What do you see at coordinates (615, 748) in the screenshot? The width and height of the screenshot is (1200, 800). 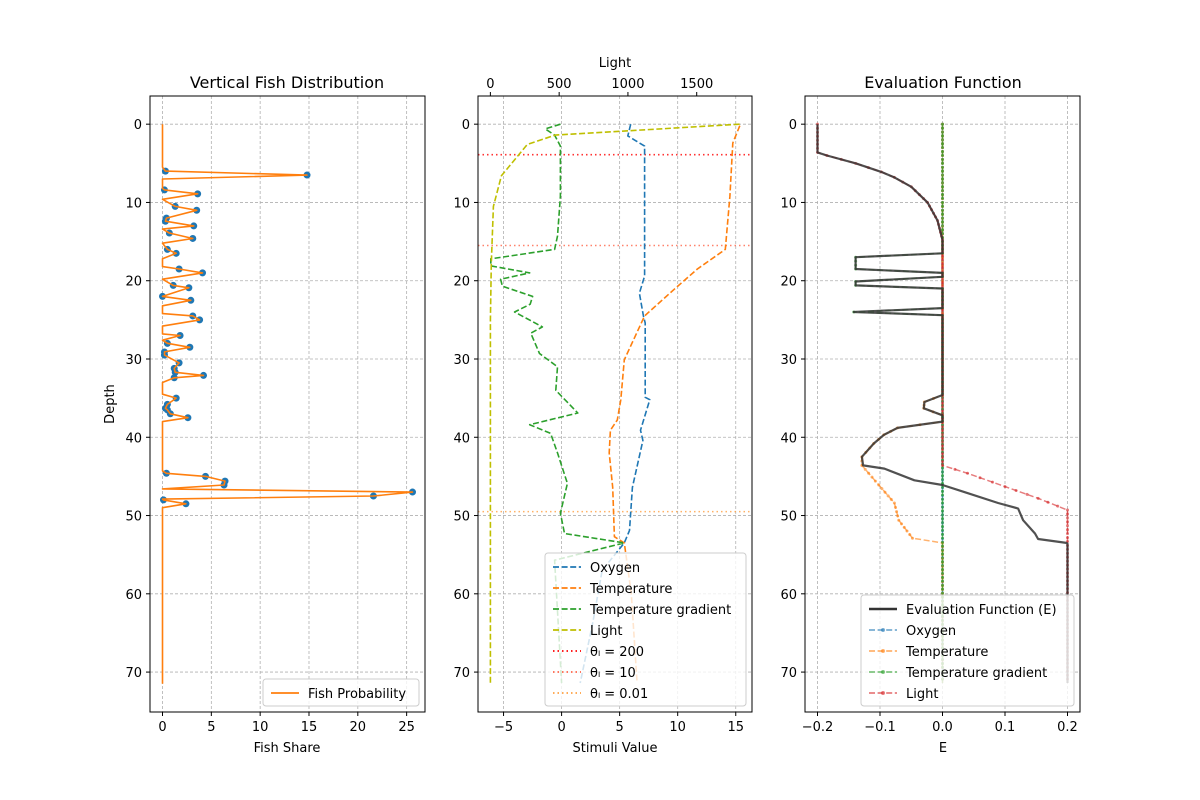 I see `x-axis-label: Stimuli Value` at bounding box center [615, 748].